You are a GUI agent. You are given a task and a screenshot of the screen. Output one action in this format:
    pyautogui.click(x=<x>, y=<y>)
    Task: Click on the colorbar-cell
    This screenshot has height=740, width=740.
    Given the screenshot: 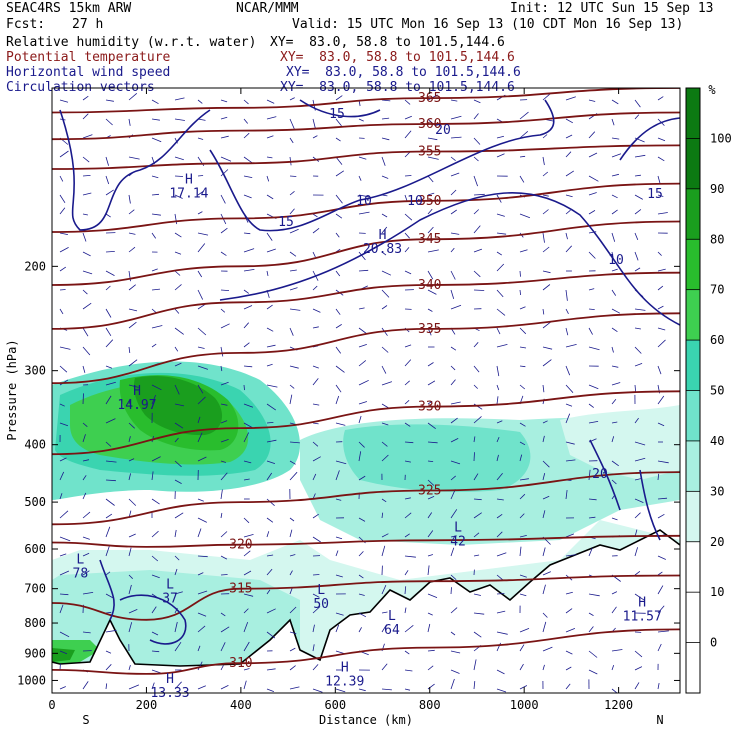 What is the action you would take?
    pyautogui.click(x=693, y=113)
    